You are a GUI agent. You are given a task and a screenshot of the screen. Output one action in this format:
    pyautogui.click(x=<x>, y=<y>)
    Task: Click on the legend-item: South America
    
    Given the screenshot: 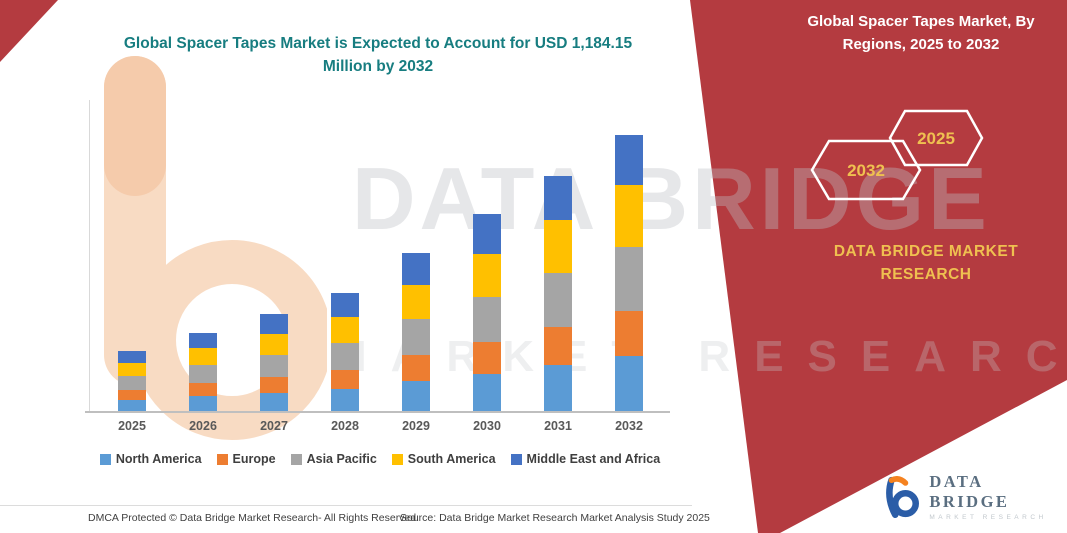 What is the action you would take?
    pyautogui.click(x=443, y=459)
    